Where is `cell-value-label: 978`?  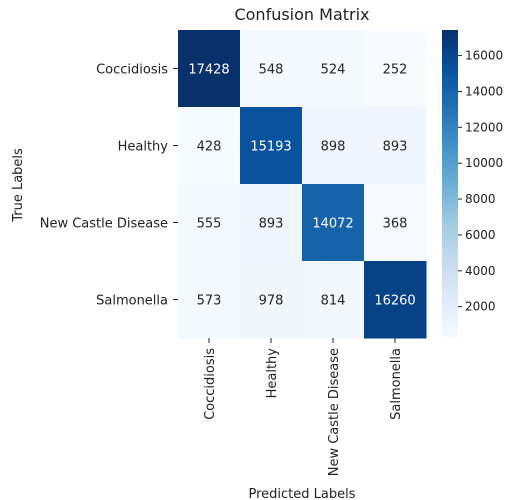 cell-value-label: 978 is located at coordinates (271, 301).